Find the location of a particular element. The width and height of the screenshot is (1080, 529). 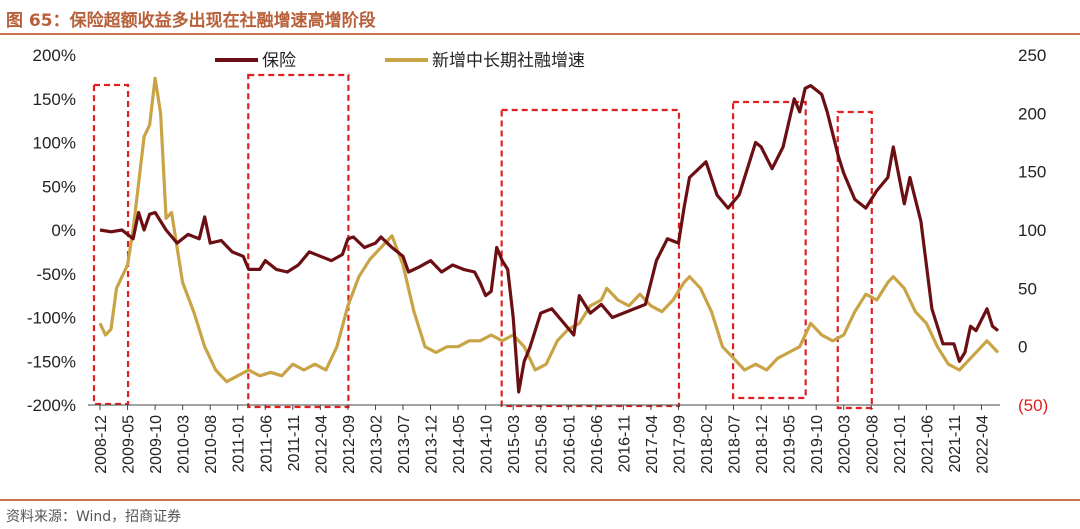

right-tick-label: 0 is located at coordinates (1022, 347).